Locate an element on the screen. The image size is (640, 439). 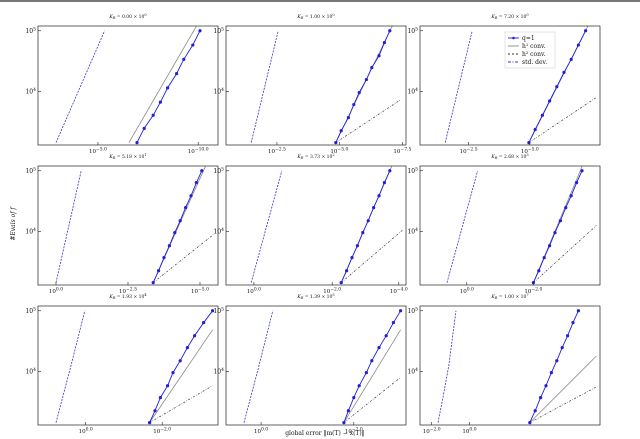
y-axis-label: #Evals of f is located at coordinates (13, 223).